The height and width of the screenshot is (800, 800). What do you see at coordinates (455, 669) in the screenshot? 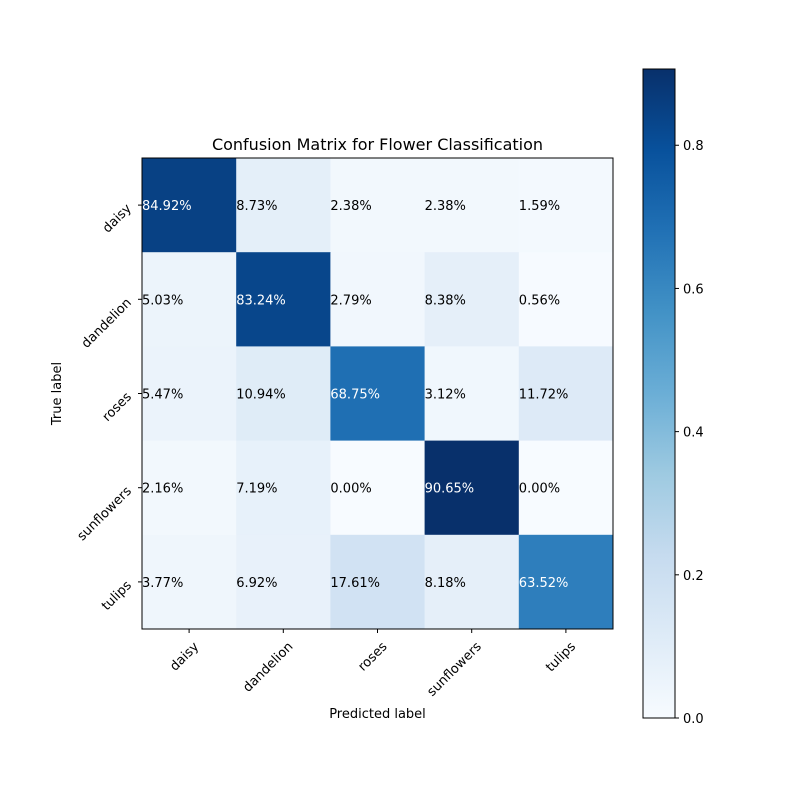
I see `x-tick-label-sunflowers: sunflowers` at bounding box center [455, 669].